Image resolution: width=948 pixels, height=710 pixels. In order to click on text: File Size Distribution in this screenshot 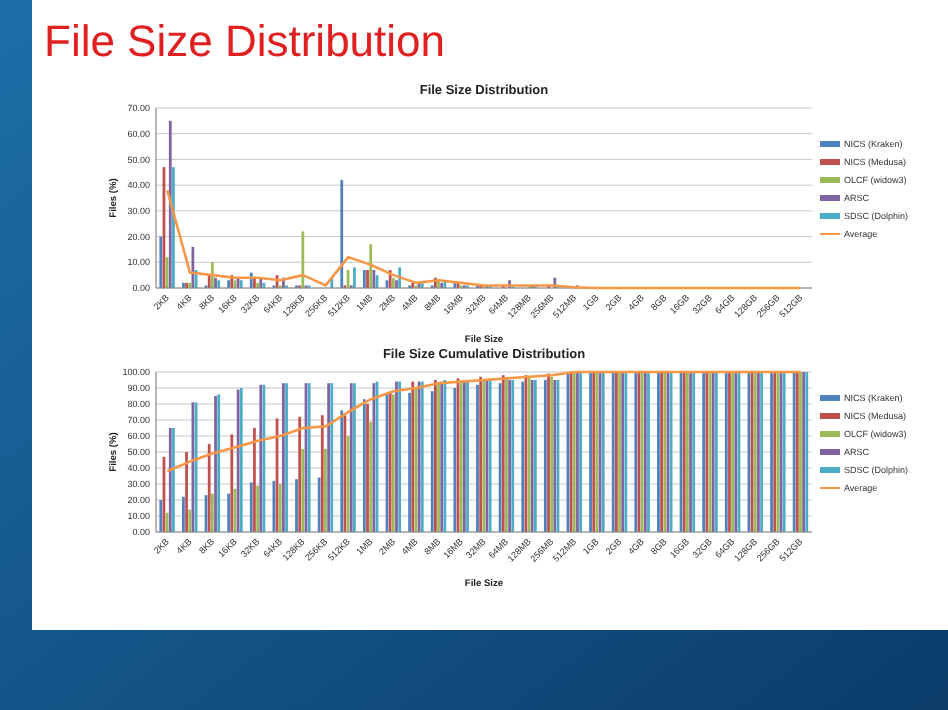, I will do `click(245, 41)`.